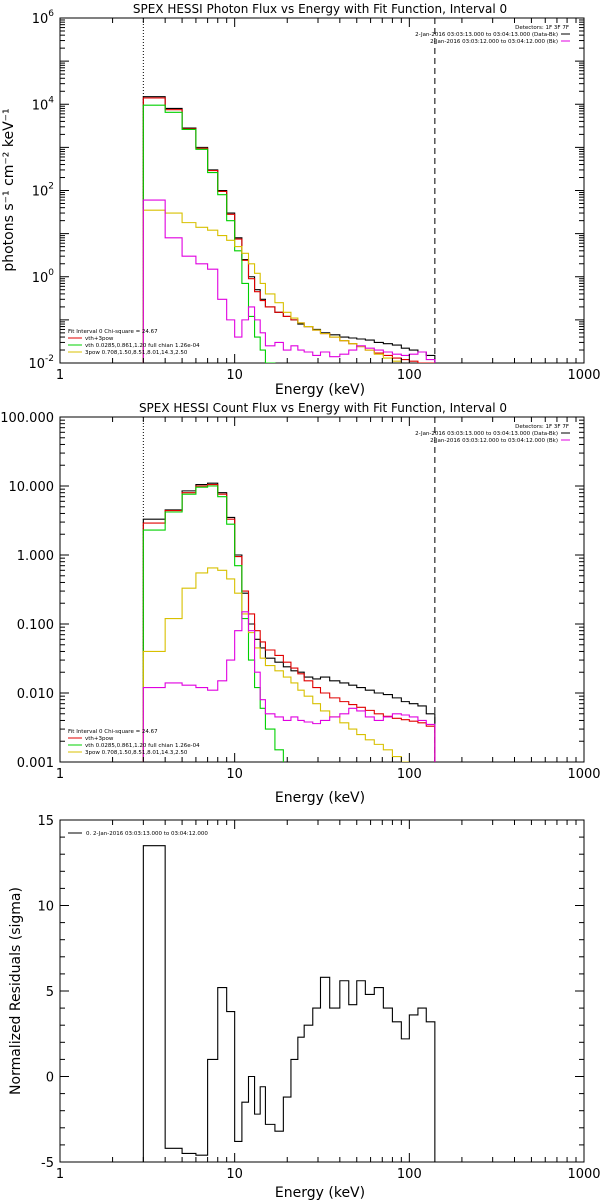 This screenshot has width=600, height=1200. I want to click on y-tick-label: -5, so click(47, 1163).